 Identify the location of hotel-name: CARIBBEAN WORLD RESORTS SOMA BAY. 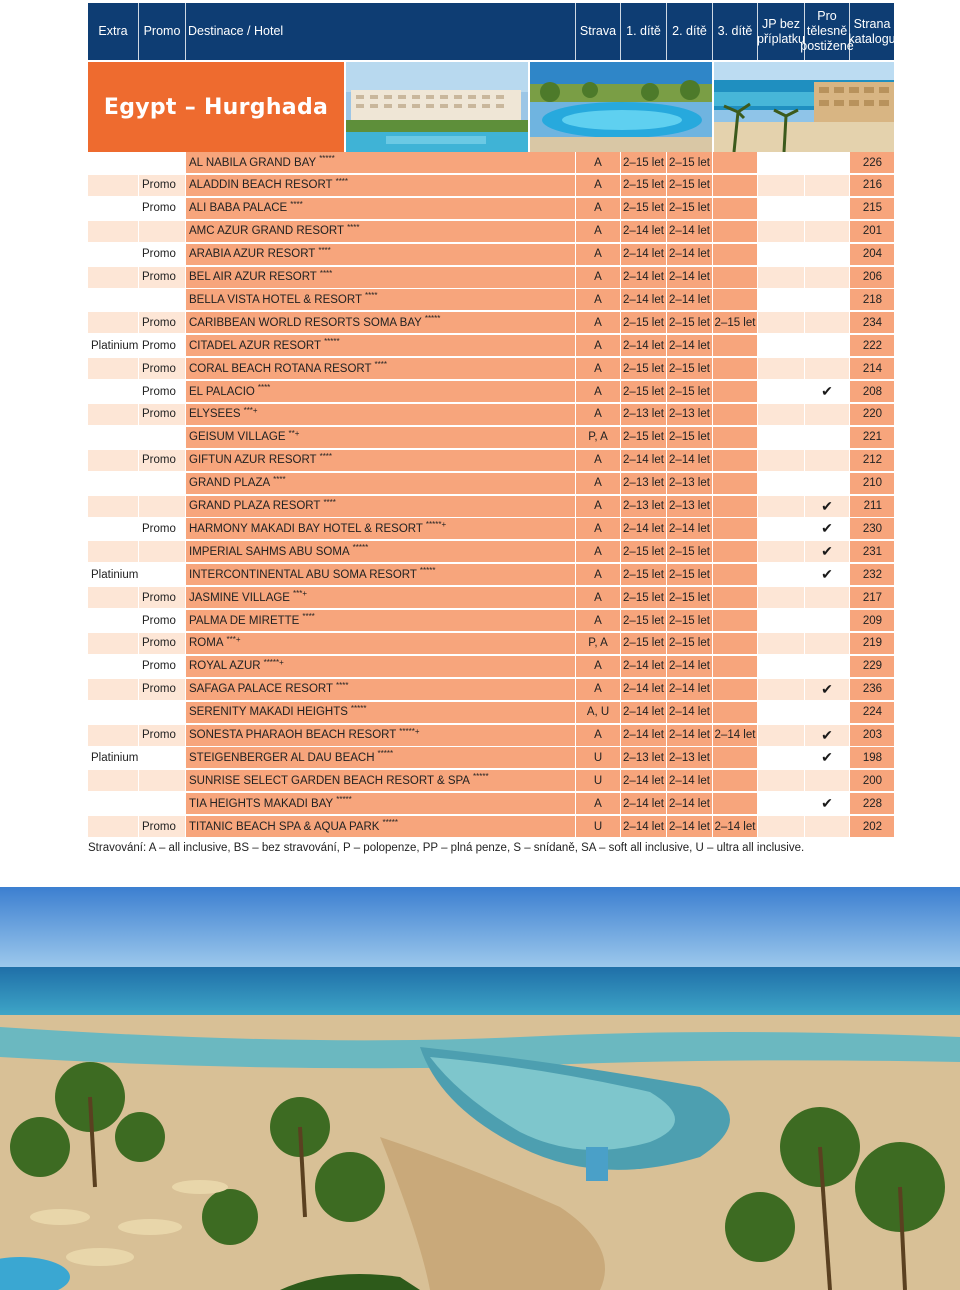
(305, 322).